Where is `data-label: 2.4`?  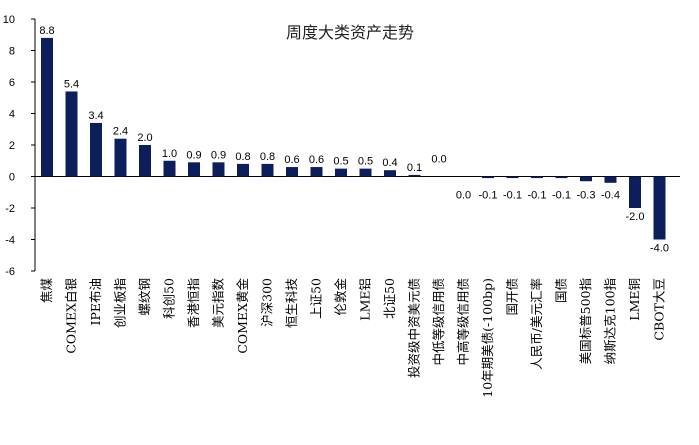 data-label: 2.4 is located at coordinates (120, 132).